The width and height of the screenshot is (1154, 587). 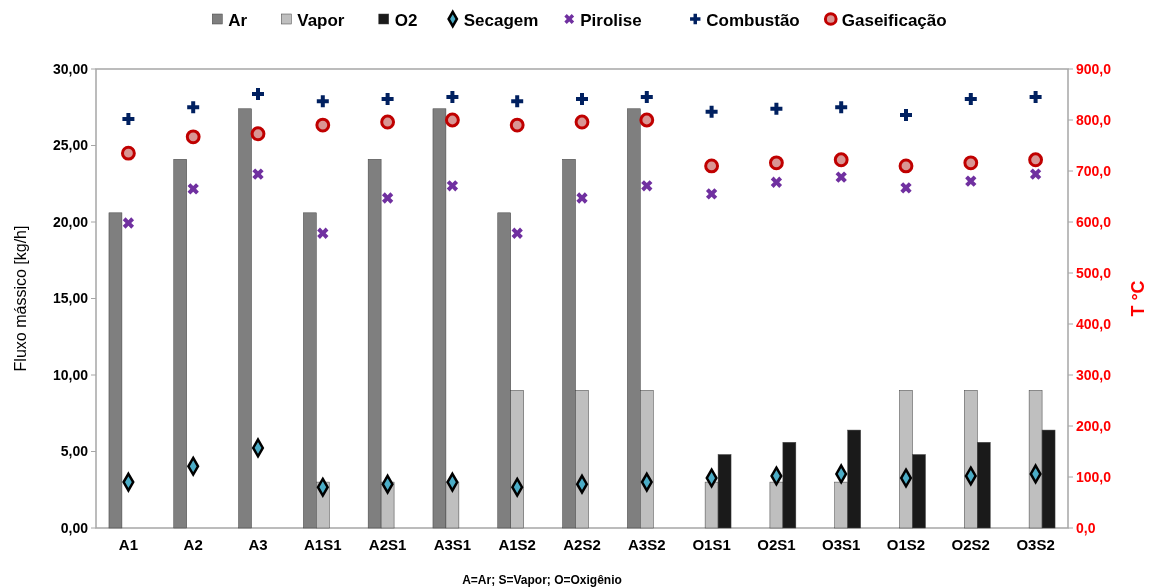 What do you see at coordinates (128, 544) in the screenshot?
I see `x-tick-label: A1` at bounding box center [128, 544].